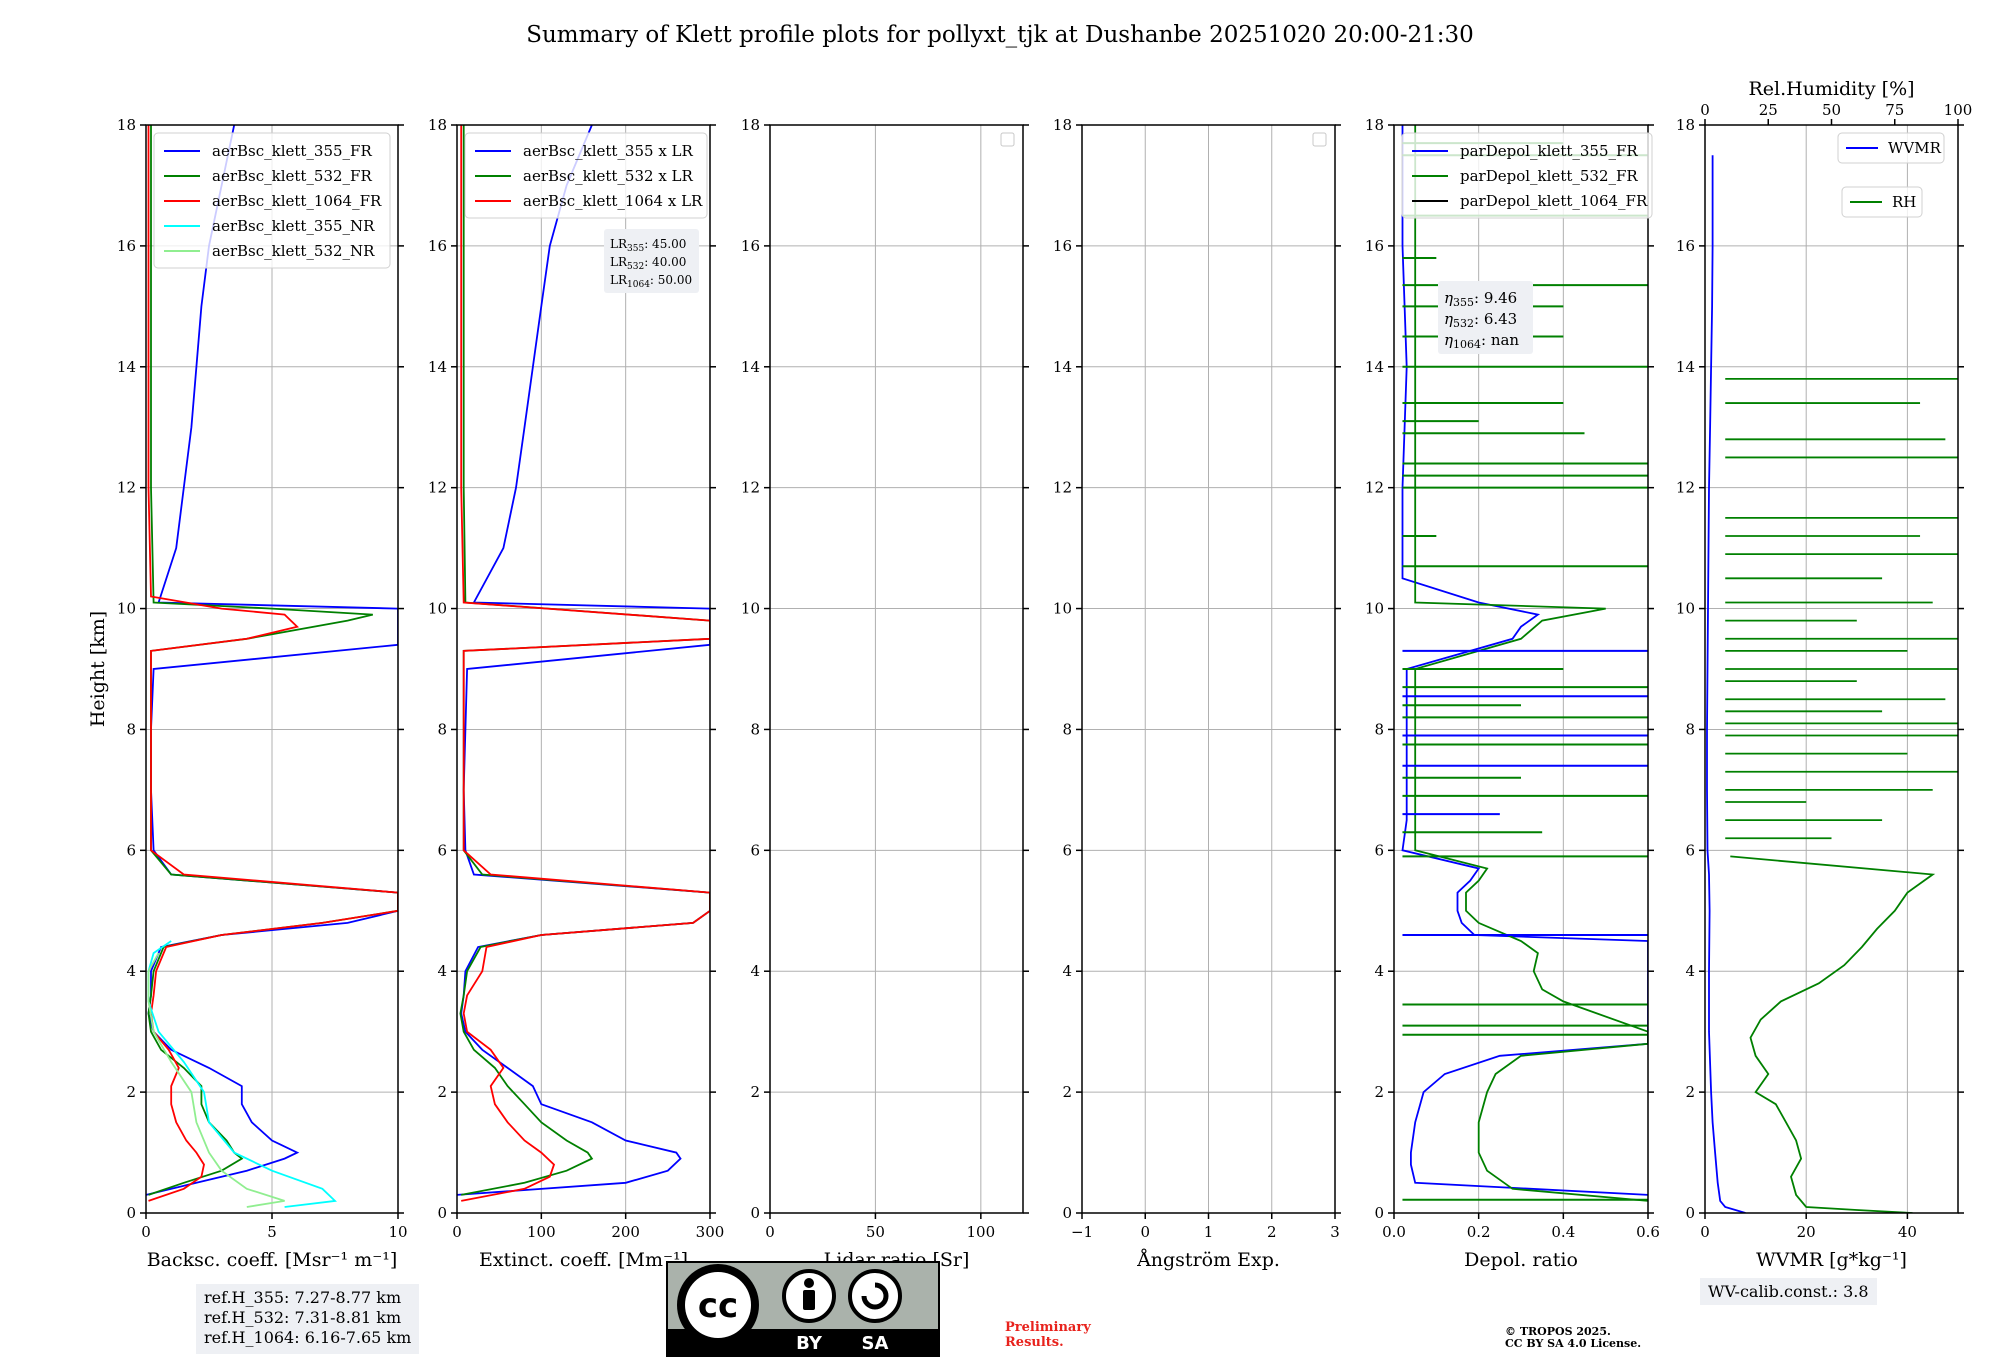 The width and height of the screenshot is (2000, 1360). Describe the element at coordinates (1831, 1260) in the screenshot. I see `x-axis-label: WVMR [g*kg⁻¹]` at that location.